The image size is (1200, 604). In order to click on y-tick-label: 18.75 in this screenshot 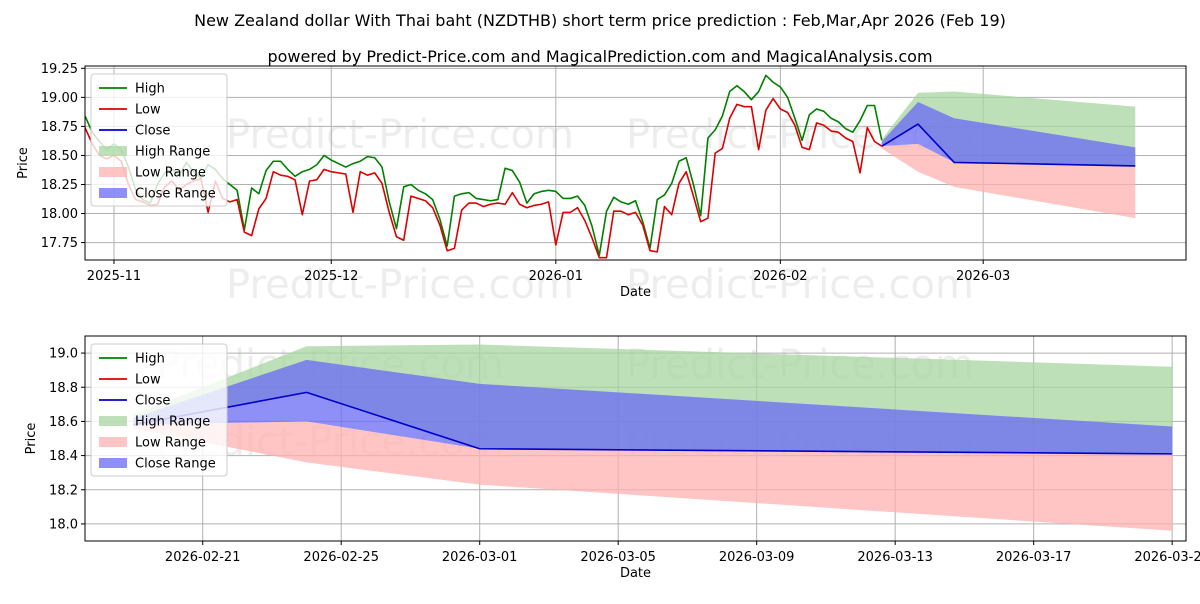, I will do `click(59, 127)`.